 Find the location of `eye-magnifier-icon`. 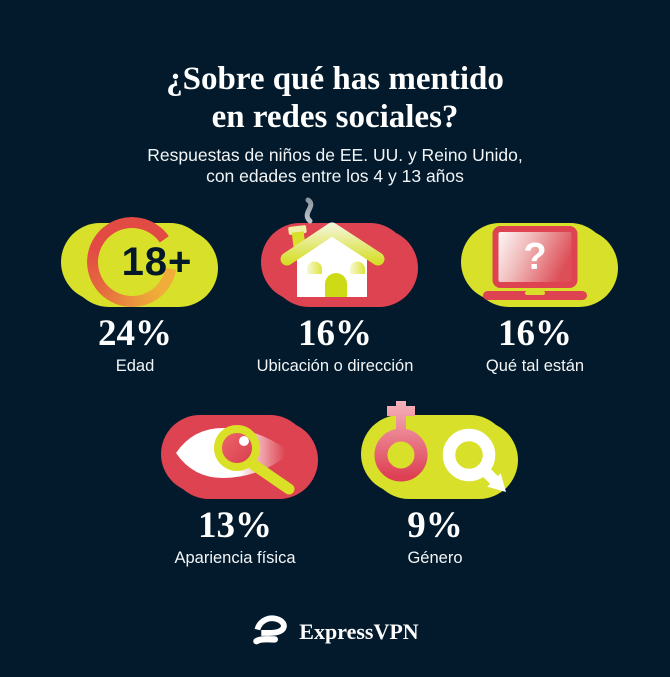

eye-magnifier-icon is located at coordinates (239, 457).